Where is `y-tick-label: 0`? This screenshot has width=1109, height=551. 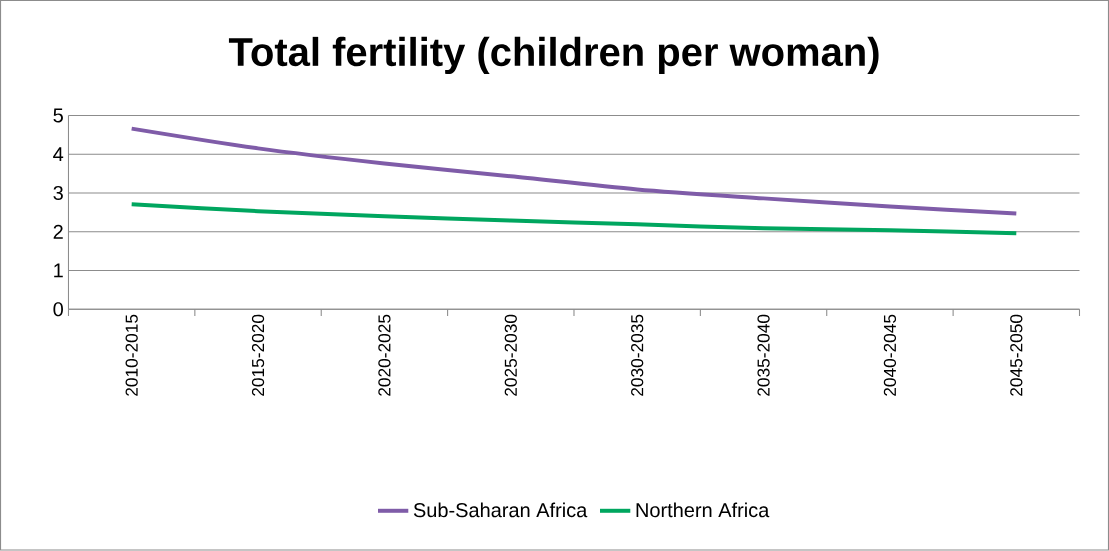 y-tick-label: 0 is located at coordinates (58, 309).